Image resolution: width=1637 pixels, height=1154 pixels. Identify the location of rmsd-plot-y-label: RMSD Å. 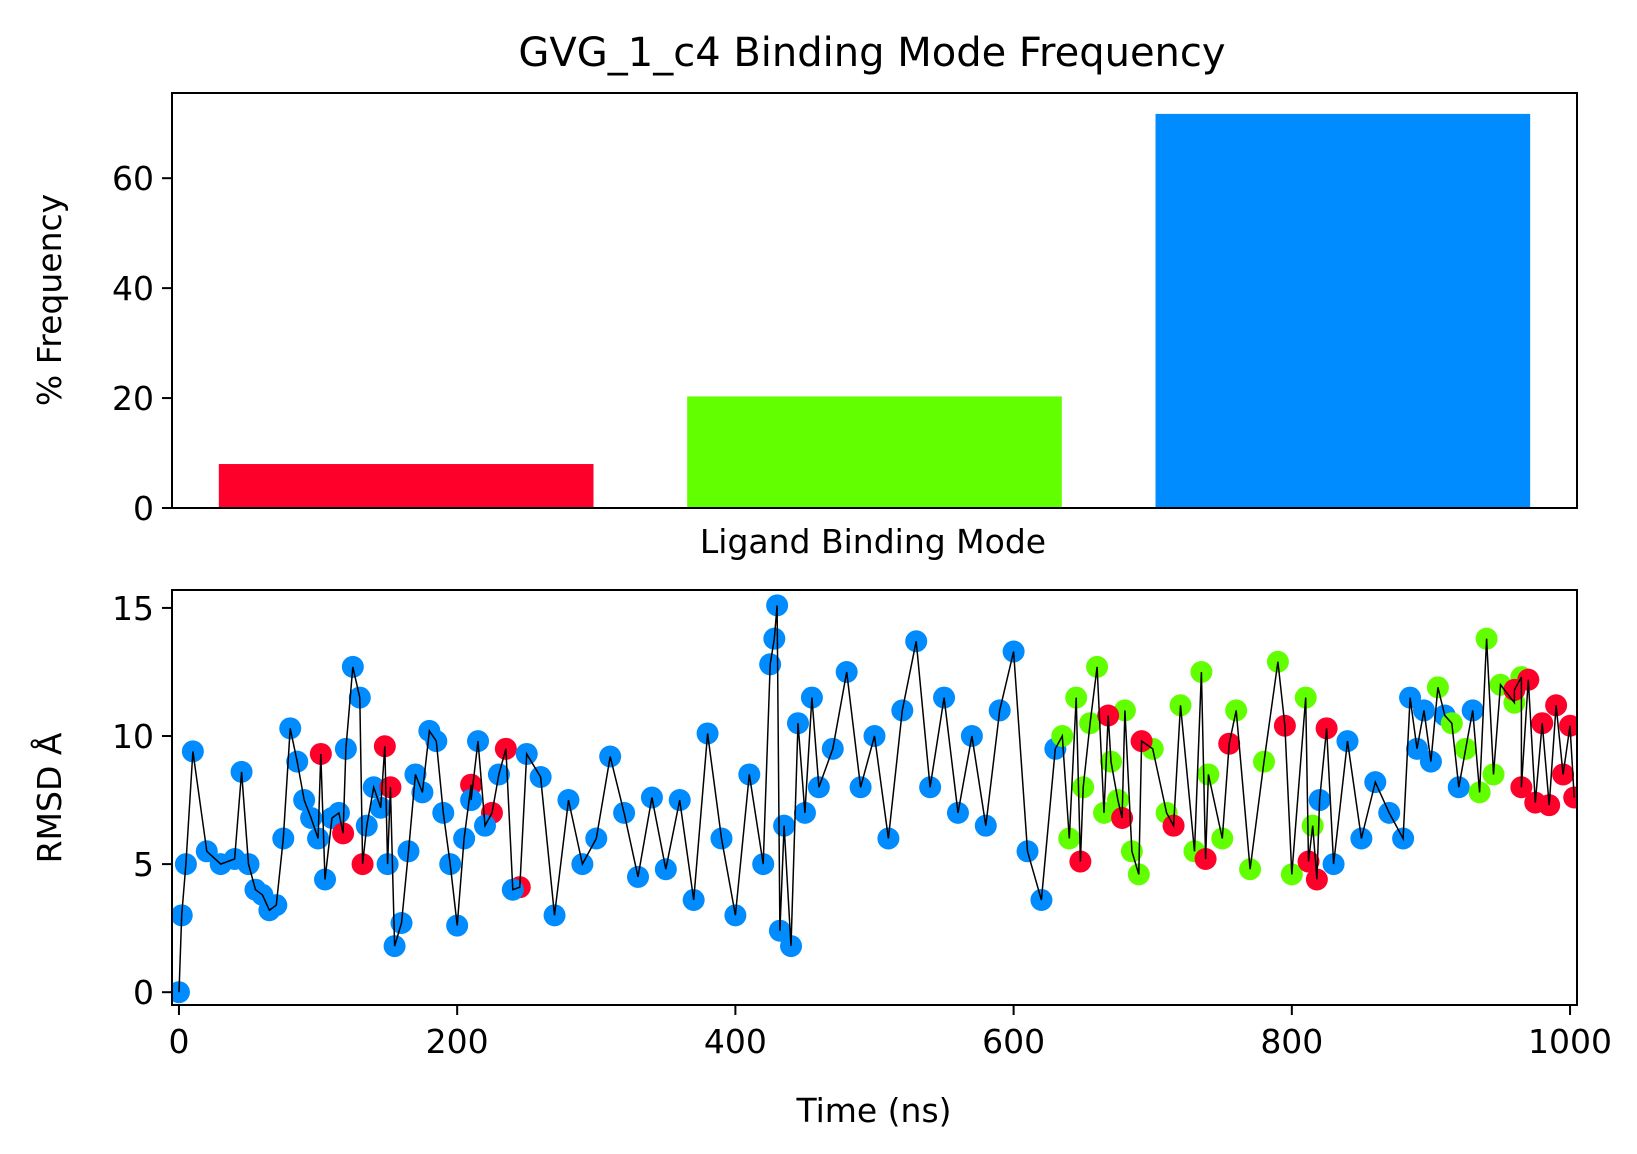
(49, 797).